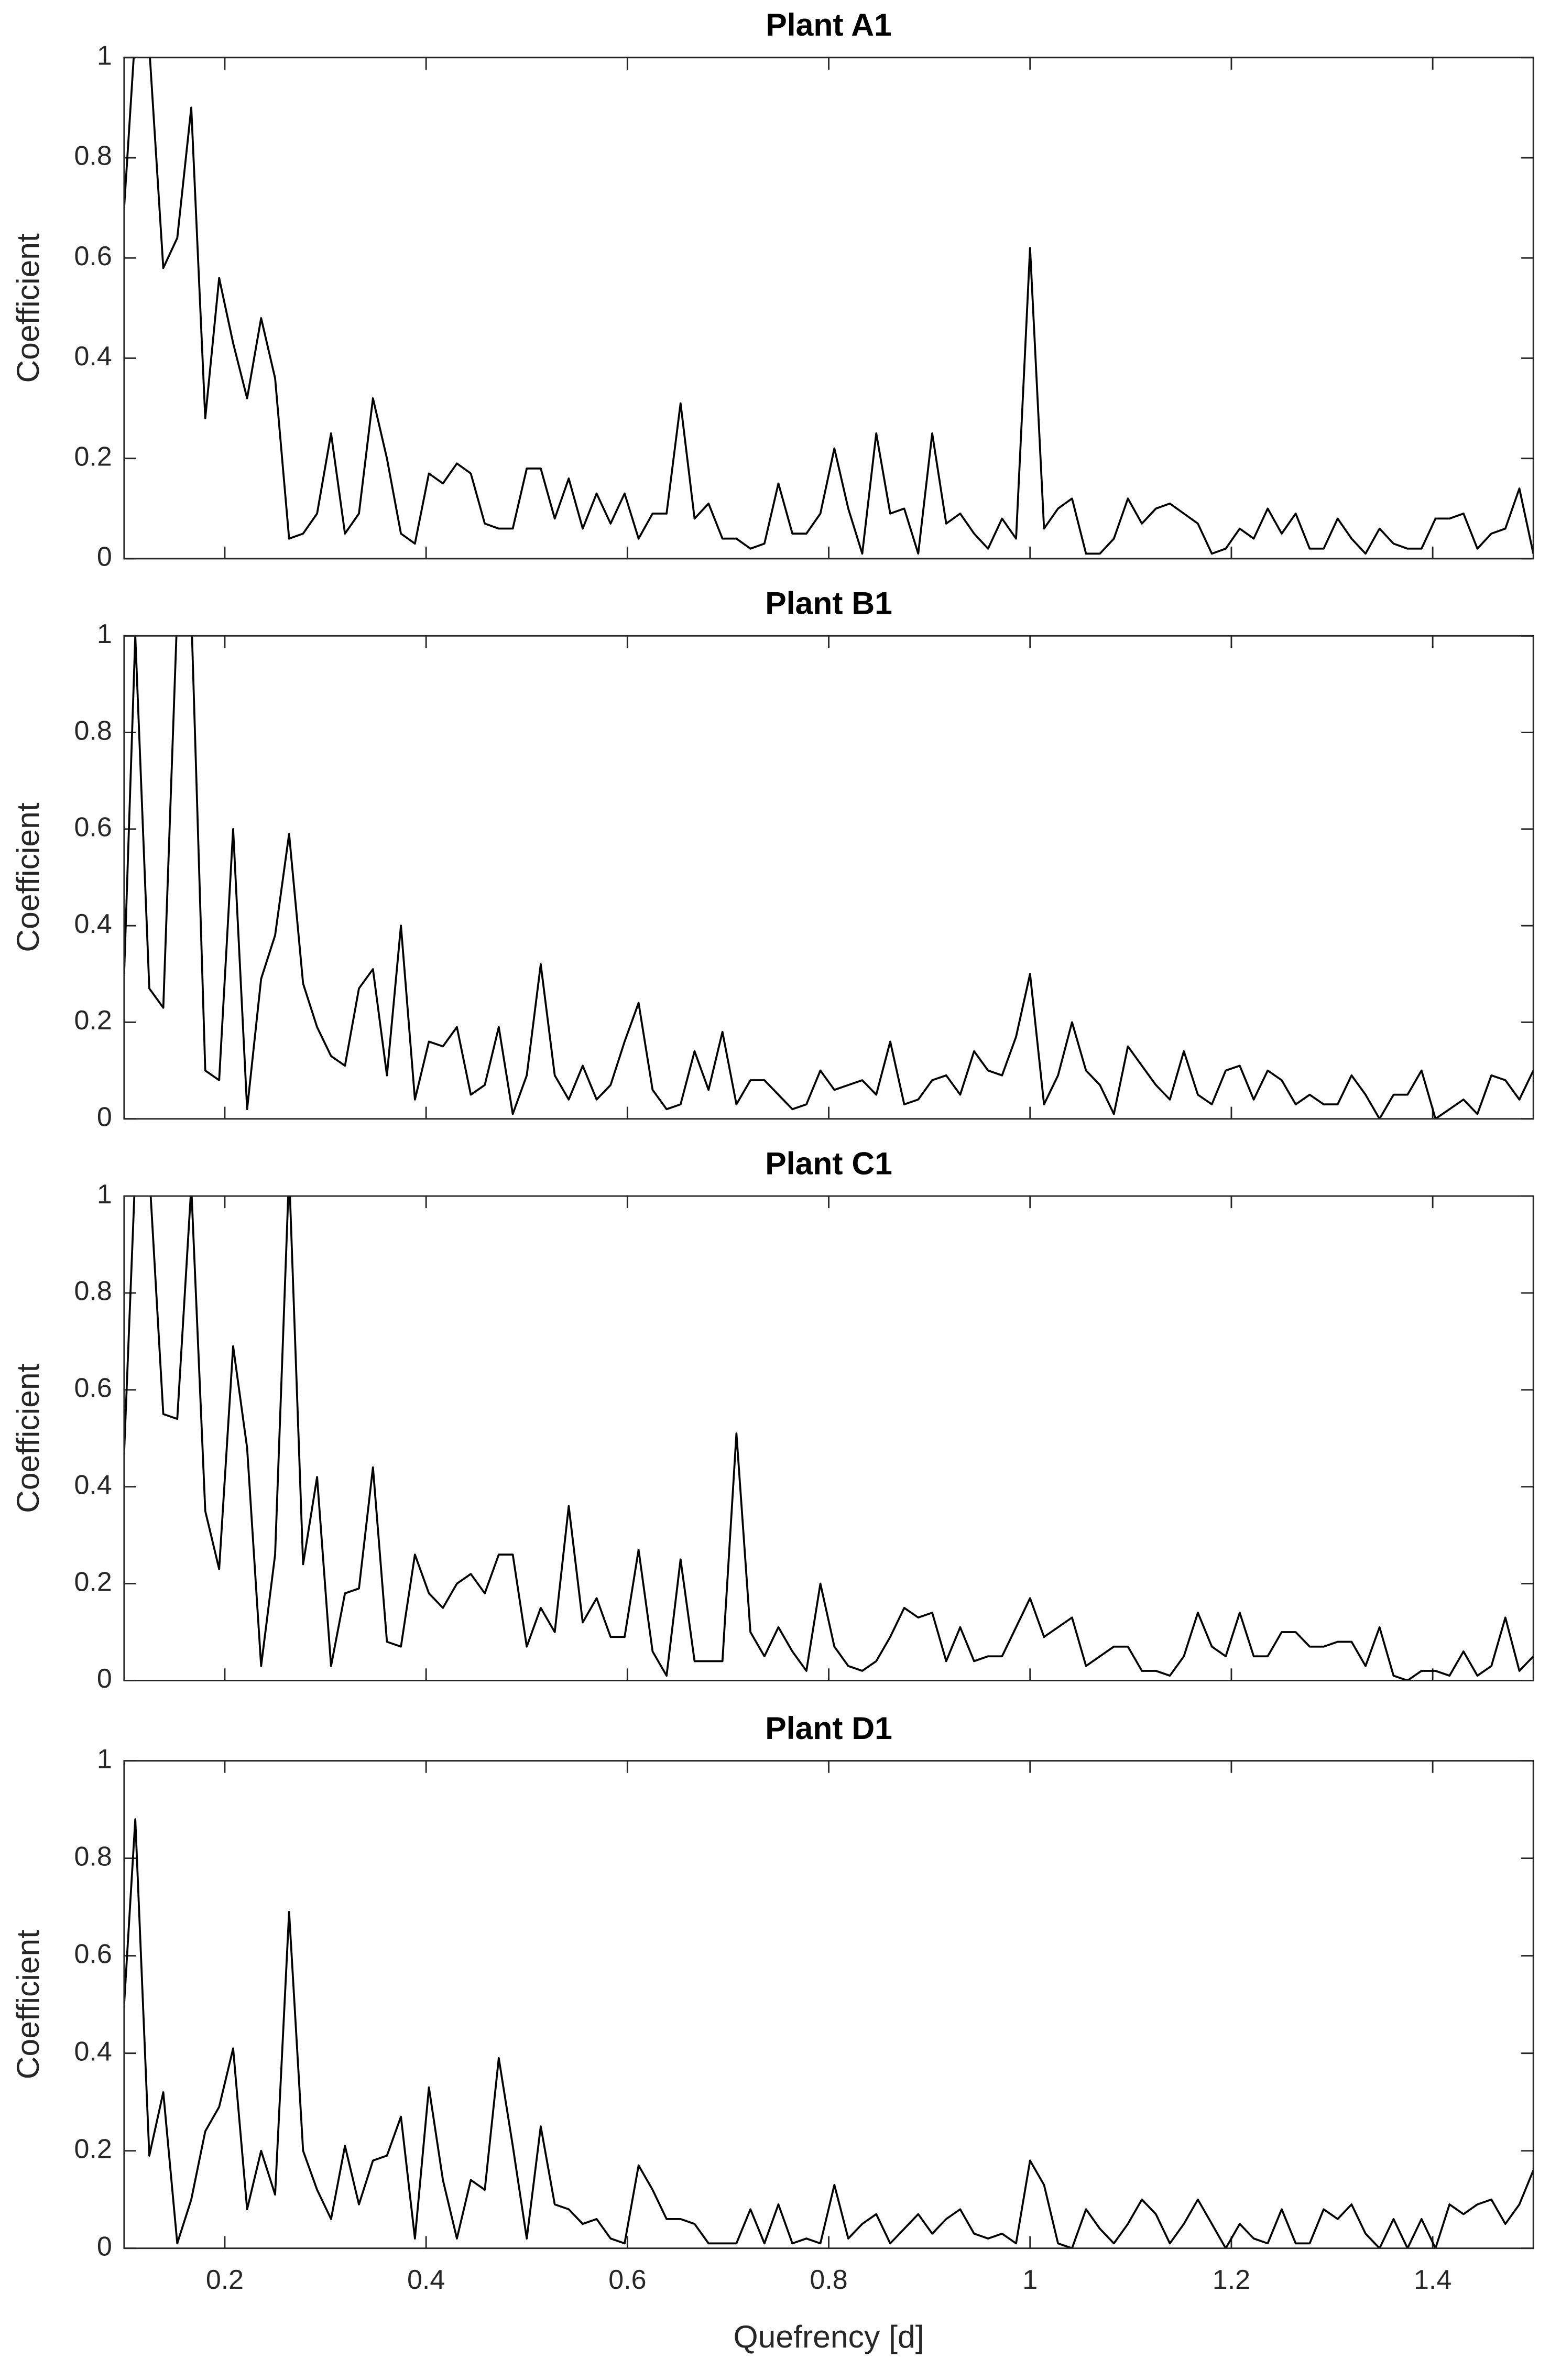 The height and width of the screenshot is (2380, 1550). What do you see at coordinates (829, 25) in the screenshot?
I see `panel-title: Plant A1` at bounding box center [829, 25].